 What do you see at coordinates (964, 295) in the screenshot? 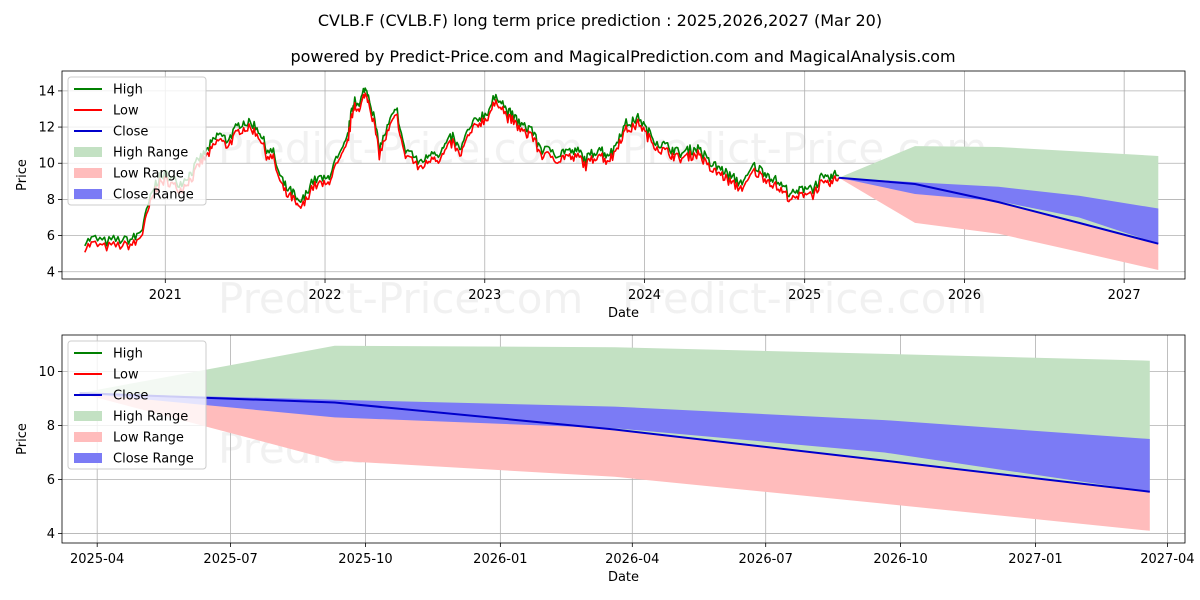
I see `x-tick-label: 2026` at bounding box center [964, 295].